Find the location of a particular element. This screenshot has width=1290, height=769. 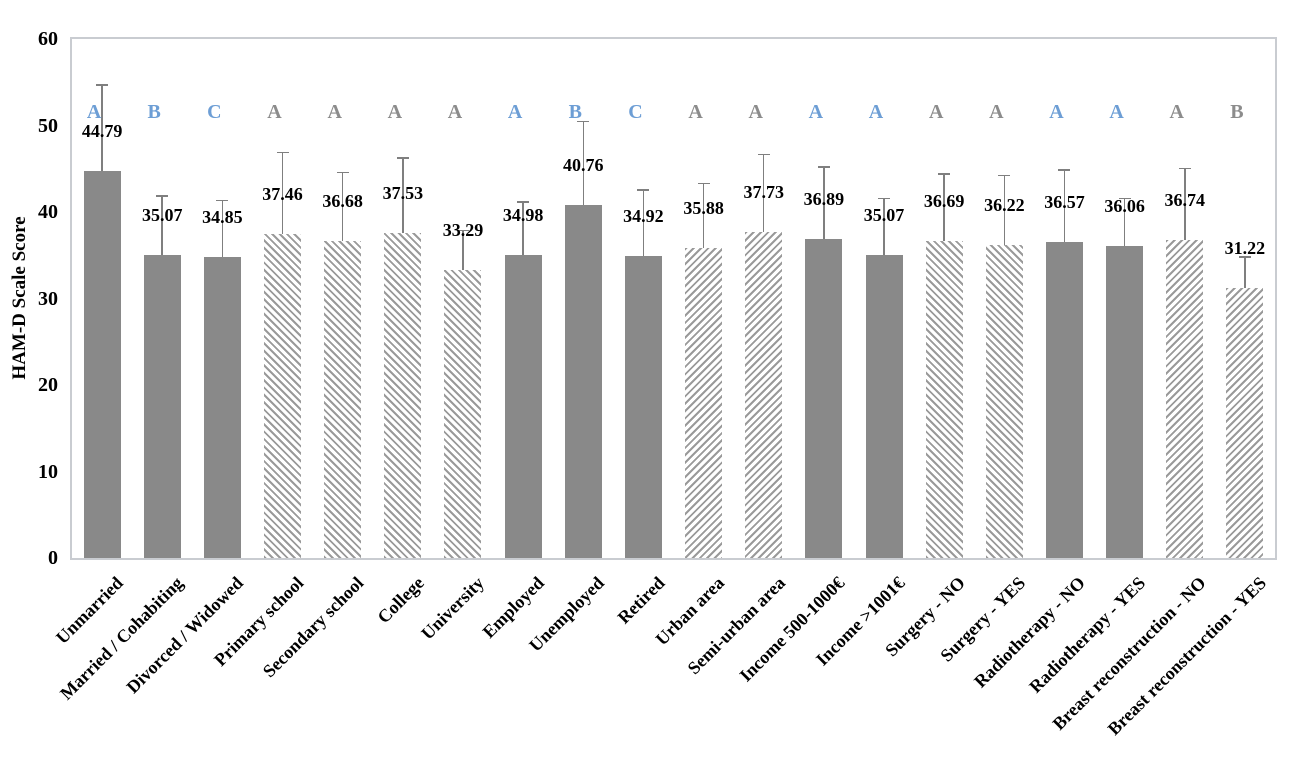

value-label: 31.22 is located at coordinates (1245, 247).